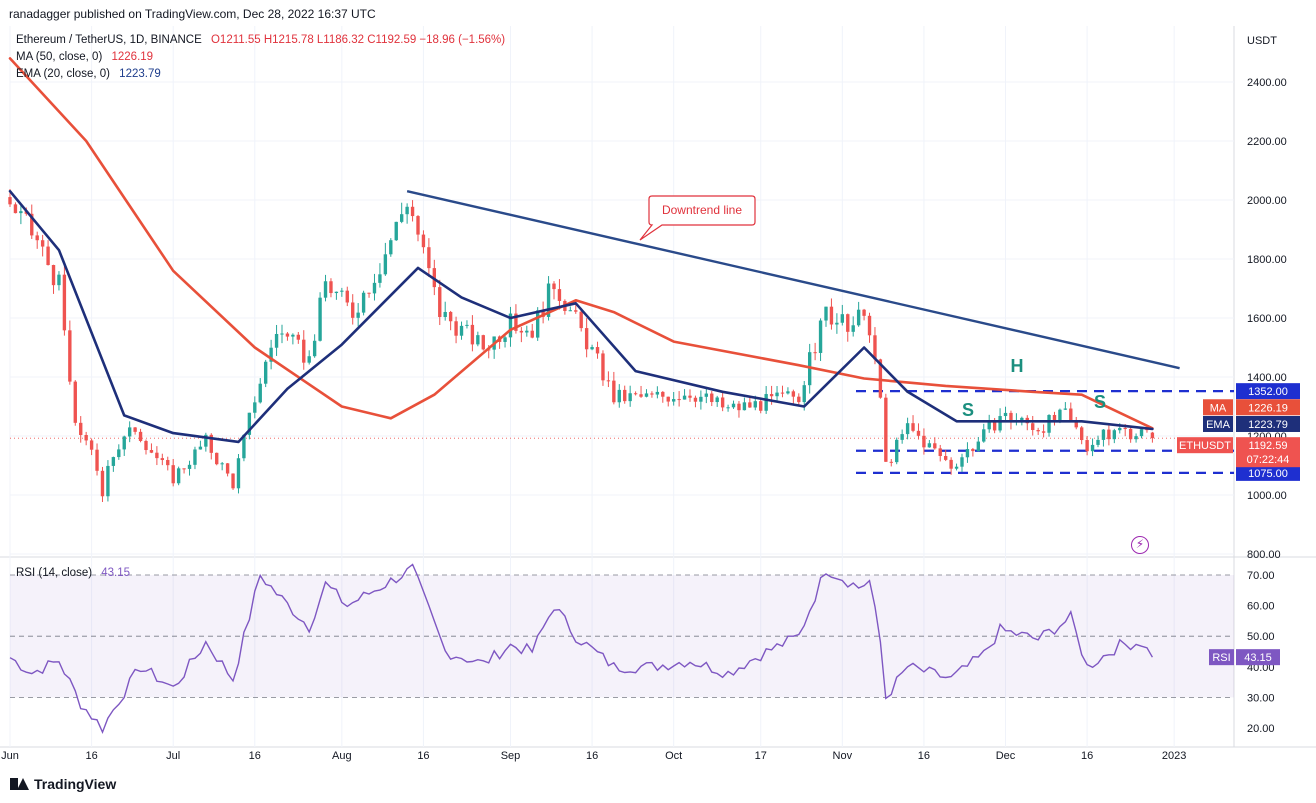 The height and width of the screenshot is (803, 1316). Describe the element at coordinates (1268, 408) in the screenshot. I see `price-tag-value-text: 1226.19` at that location.